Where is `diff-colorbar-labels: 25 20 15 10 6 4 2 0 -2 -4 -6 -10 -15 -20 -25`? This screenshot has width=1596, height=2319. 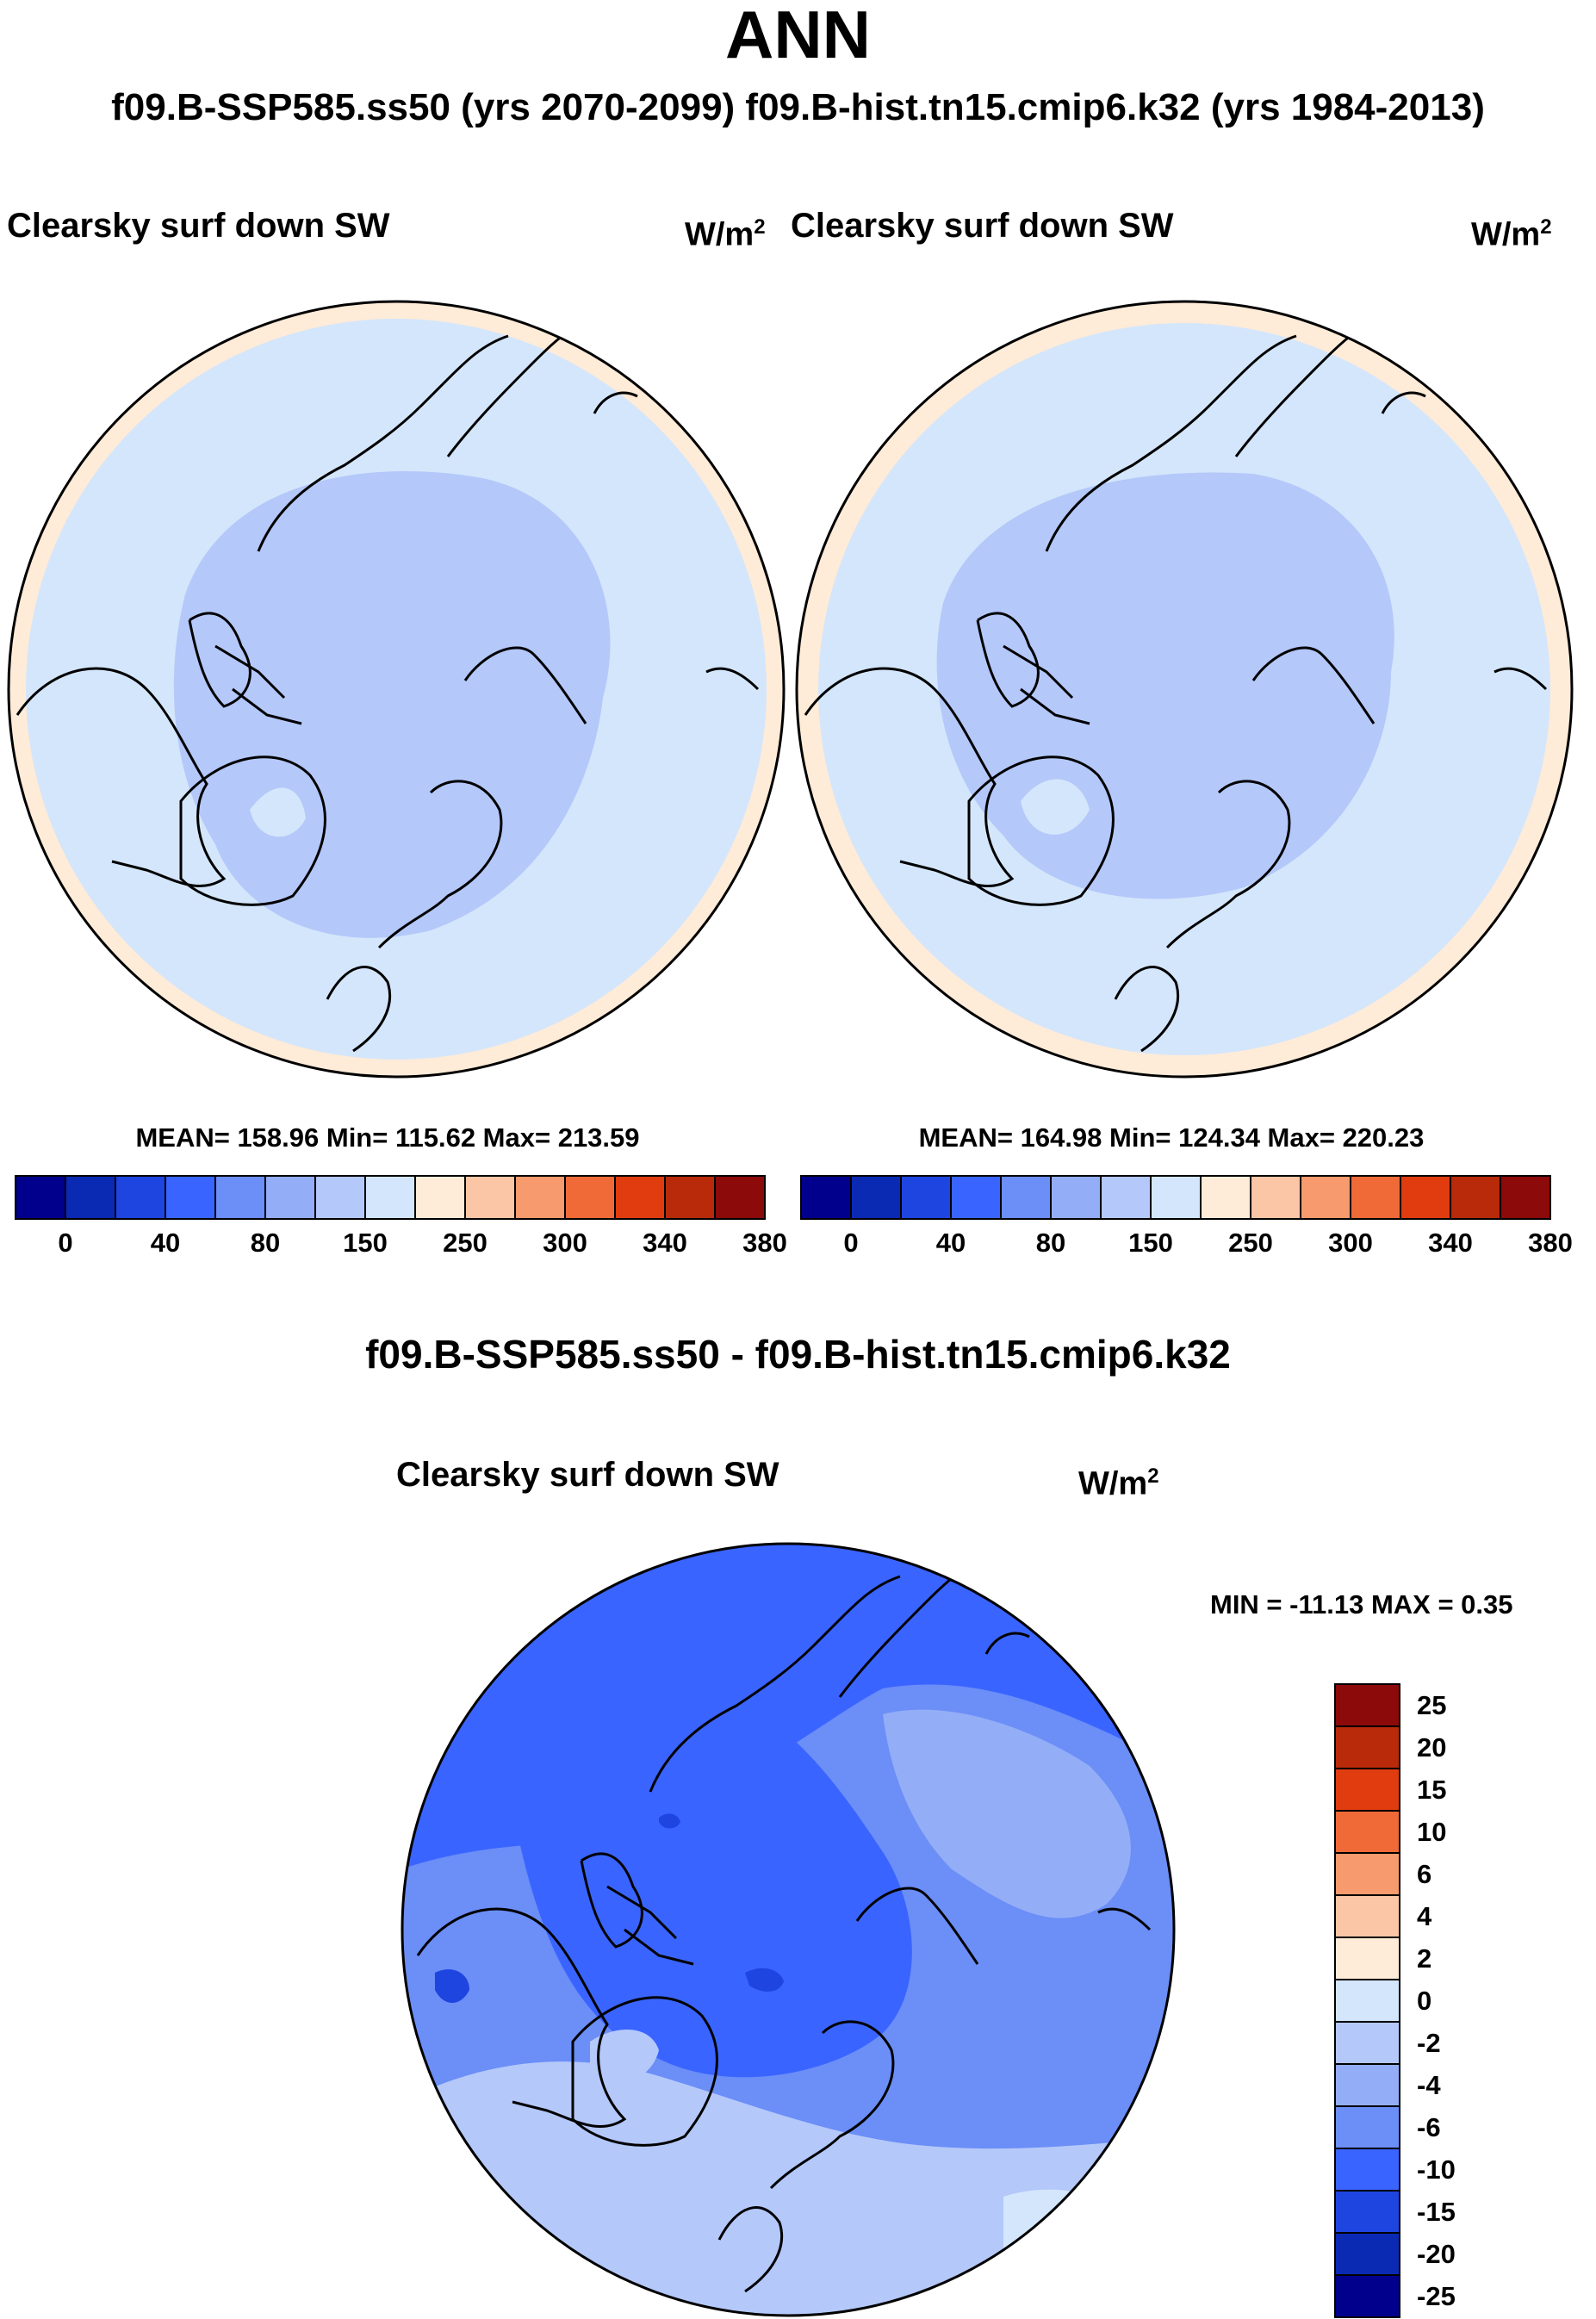 diff-colorbar-labels: 25 20 15 10 6 4 2 0 -2 -4 -6 -10 -15 -20 -25 is located at coordinates (1468, 2001).